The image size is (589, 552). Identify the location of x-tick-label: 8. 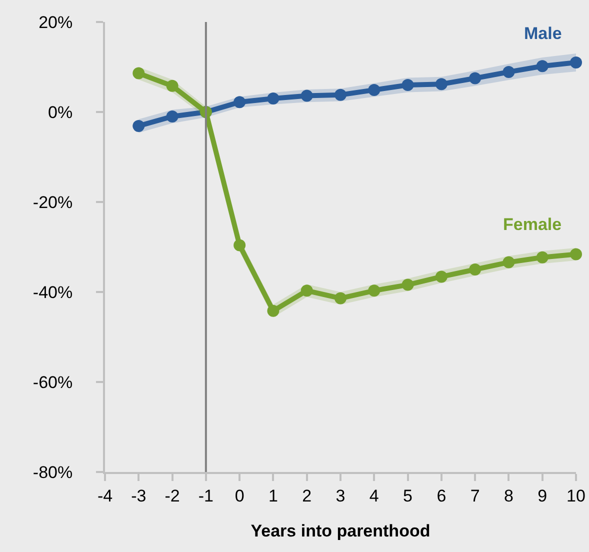
(509, 496).